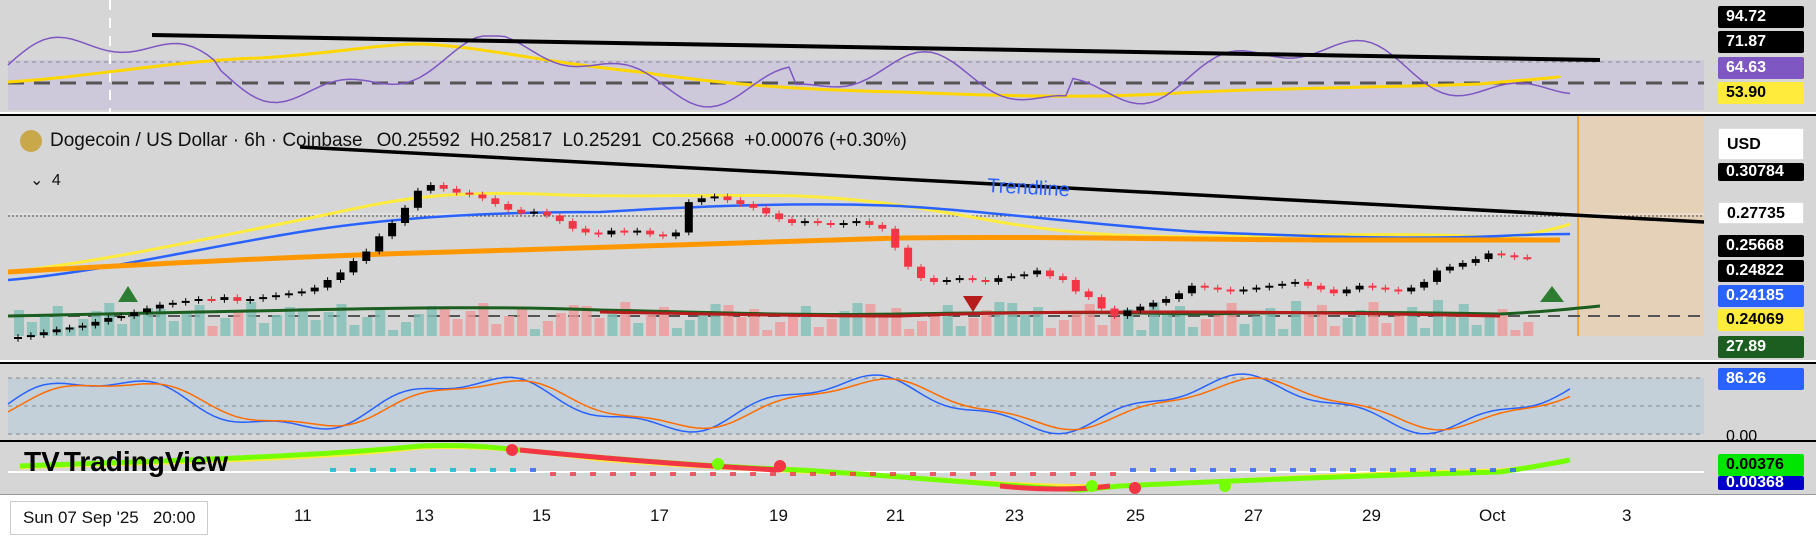  Describe the element at coordinates (778, 515) in the screenshot. I see `time-tick: 19` at that location.